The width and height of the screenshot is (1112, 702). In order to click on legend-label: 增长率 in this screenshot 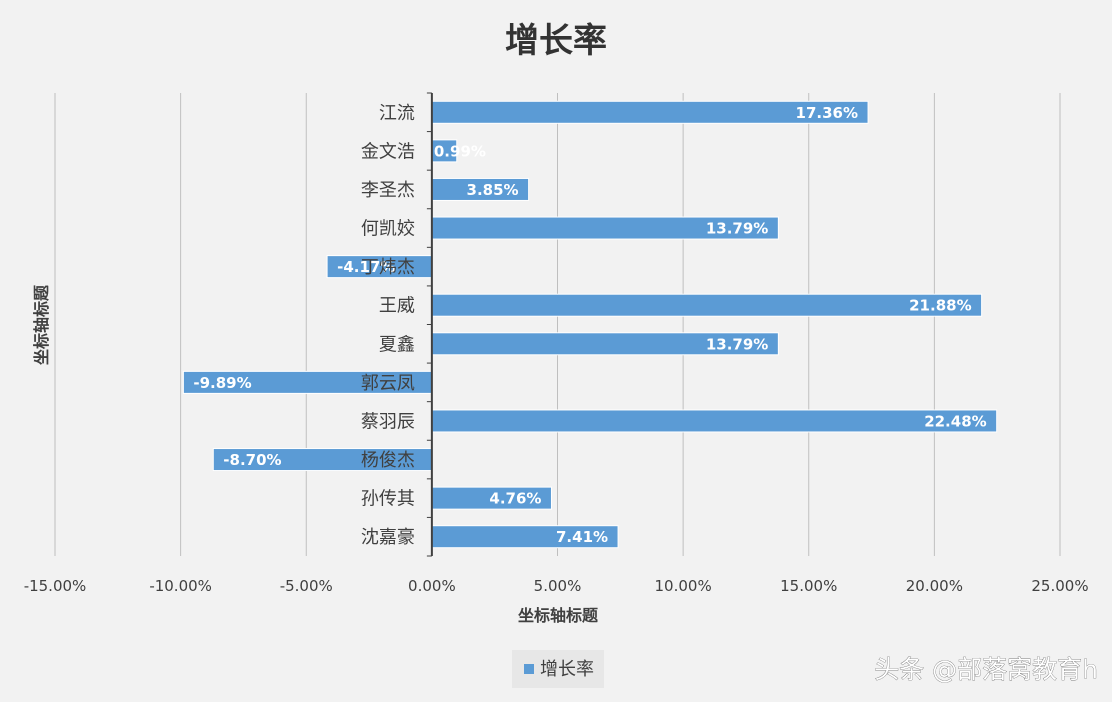, I will do `click(567, 669)`.